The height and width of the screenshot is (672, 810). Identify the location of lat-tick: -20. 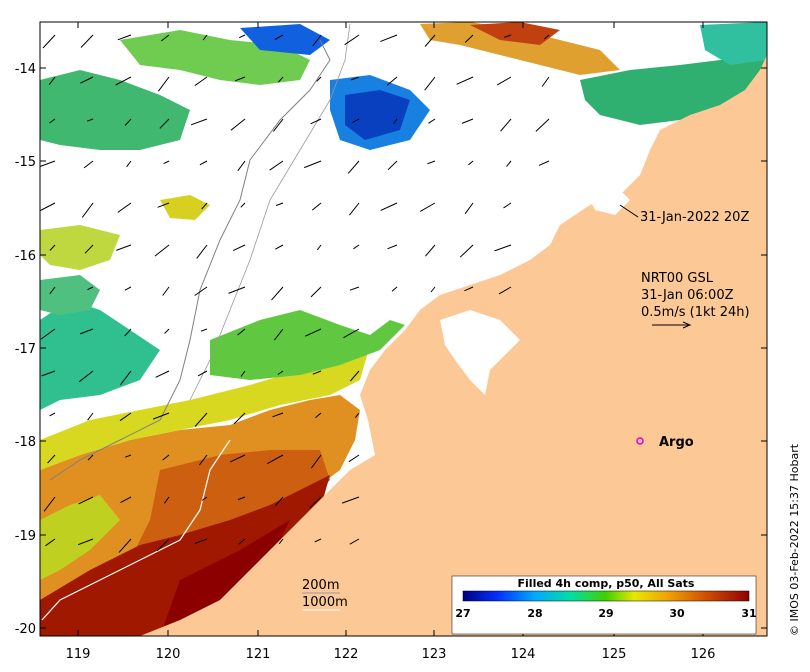
(25, 629).